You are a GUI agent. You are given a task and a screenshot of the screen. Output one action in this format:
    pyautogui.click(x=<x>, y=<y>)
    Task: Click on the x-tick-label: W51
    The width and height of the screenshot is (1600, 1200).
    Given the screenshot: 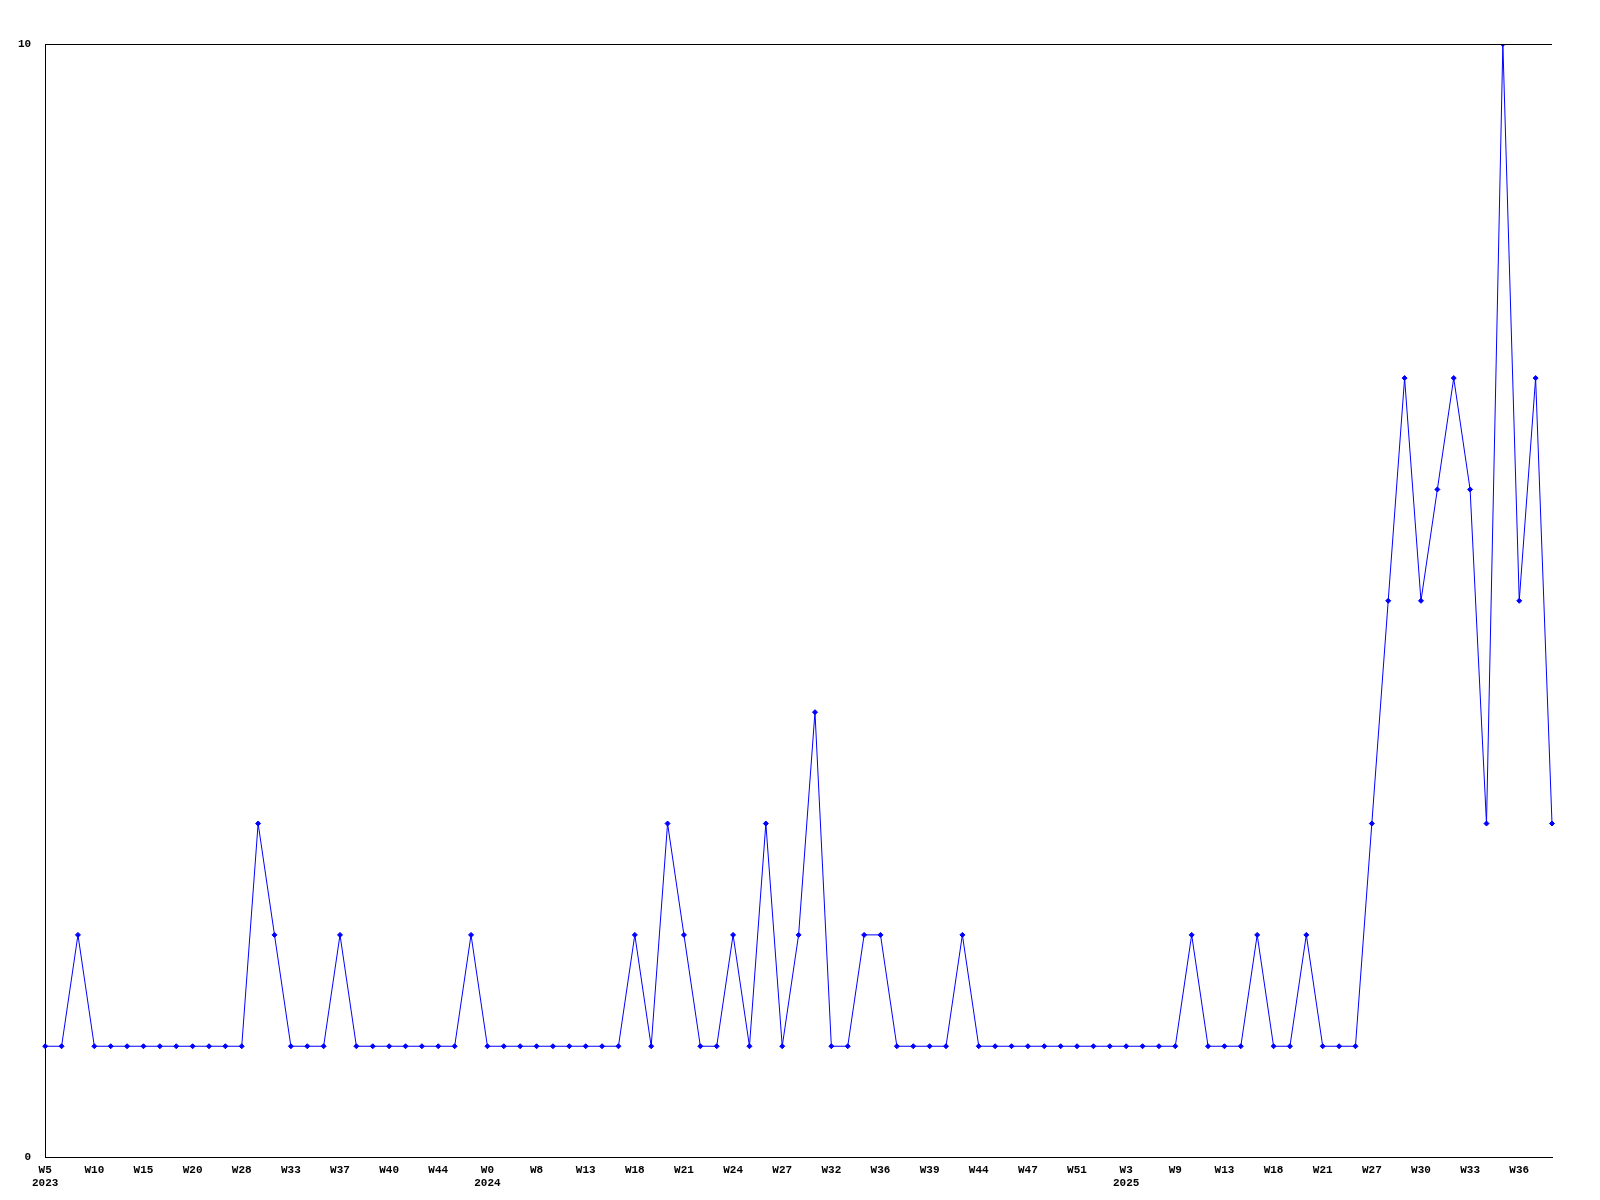 What is the action you would take?
    pyautogui.click(x=1077, y=1169)
    